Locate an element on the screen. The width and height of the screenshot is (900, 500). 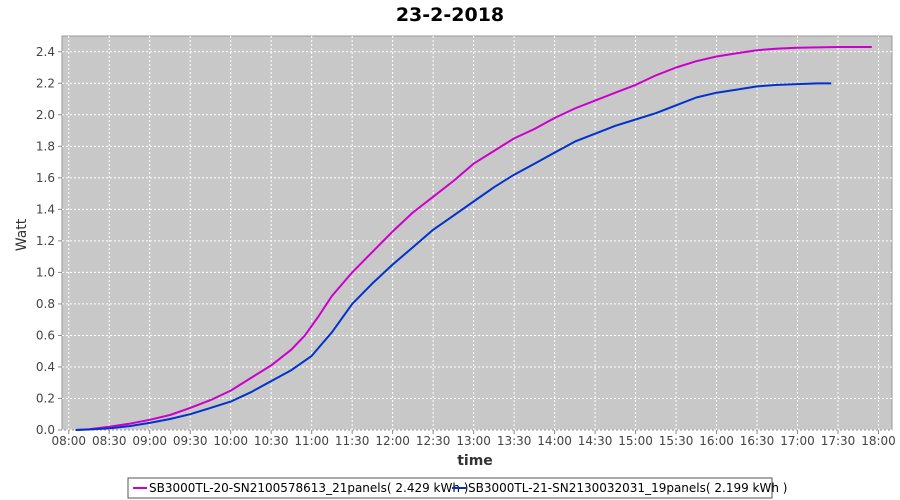
x-tick-label: 14:30 is located at coordinates (595, 441).